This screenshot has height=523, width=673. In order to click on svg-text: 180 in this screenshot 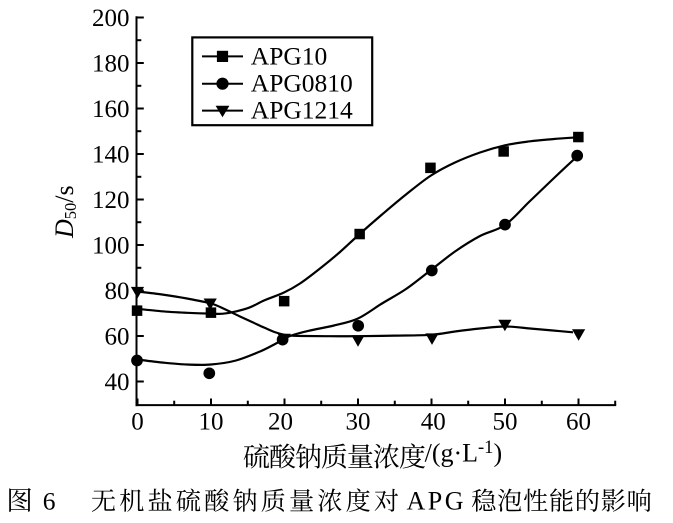, I will do `click(111, 63)`.